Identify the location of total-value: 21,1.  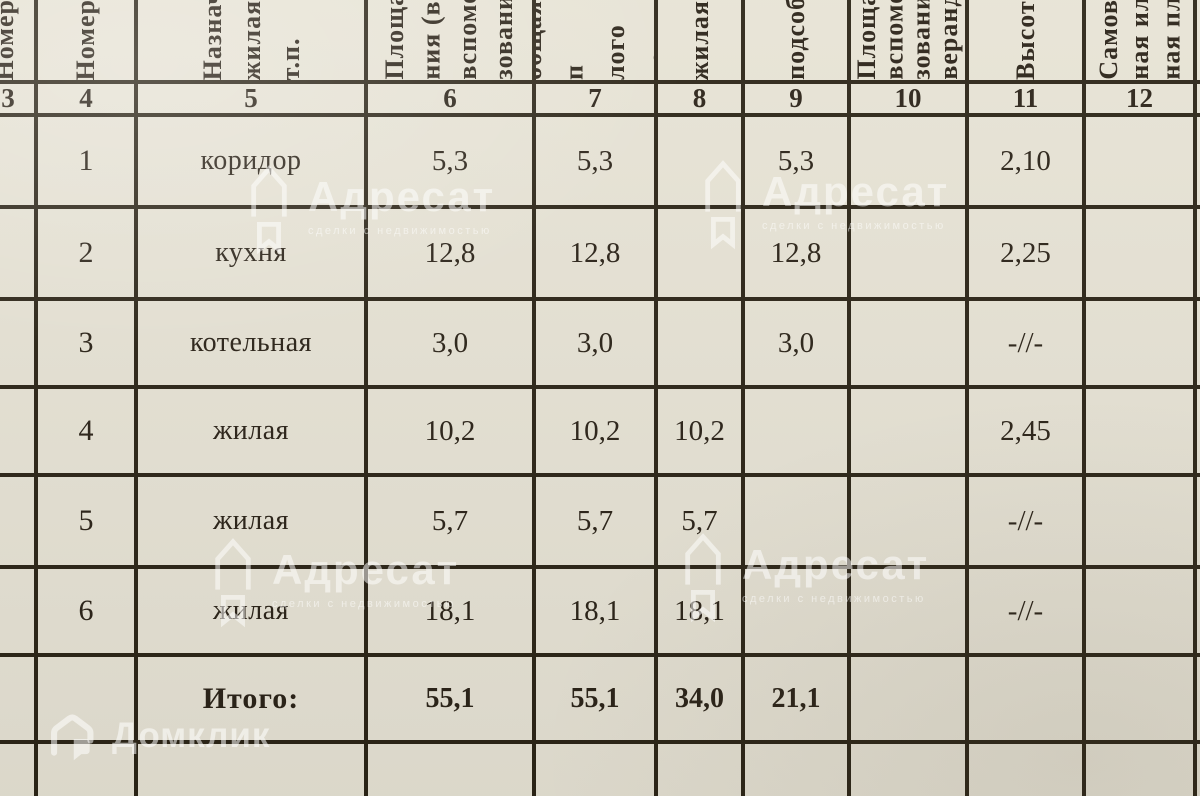
(796, 698).